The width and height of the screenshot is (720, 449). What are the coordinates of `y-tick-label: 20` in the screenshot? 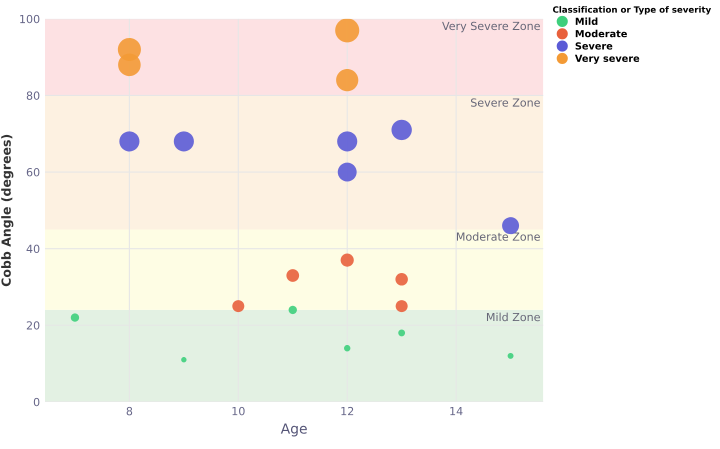 It's located at (33, 325).